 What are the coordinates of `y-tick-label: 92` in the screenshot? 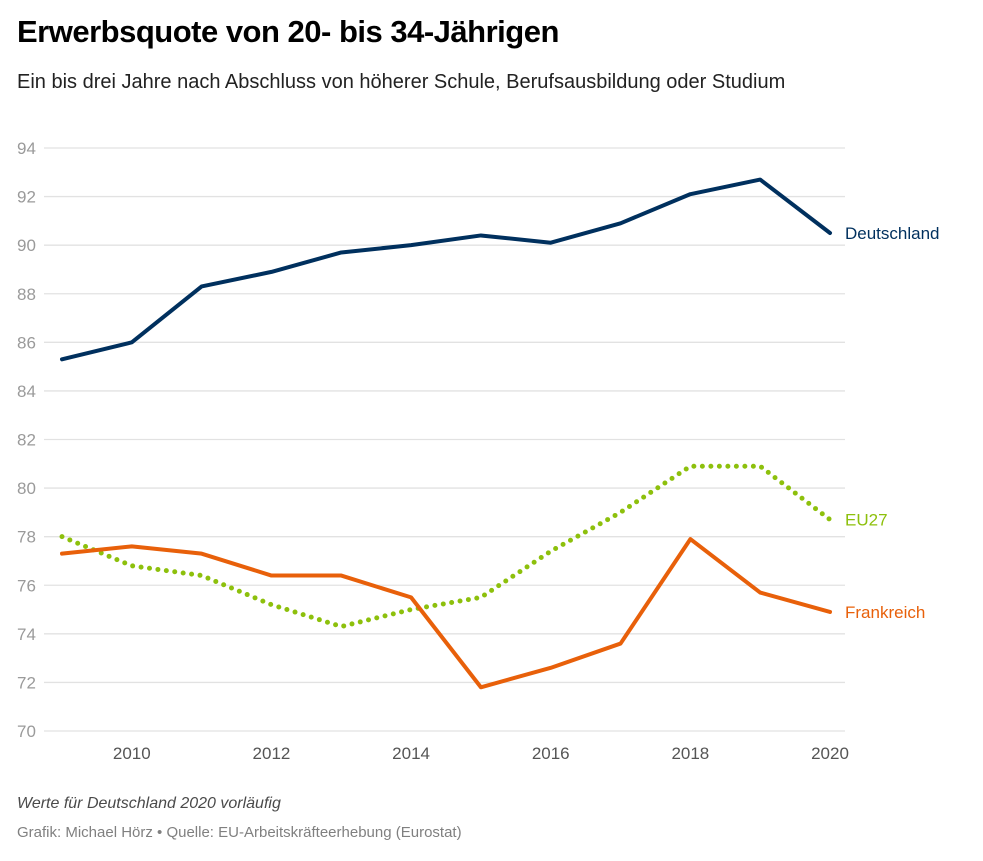 It's located at (26, 197).